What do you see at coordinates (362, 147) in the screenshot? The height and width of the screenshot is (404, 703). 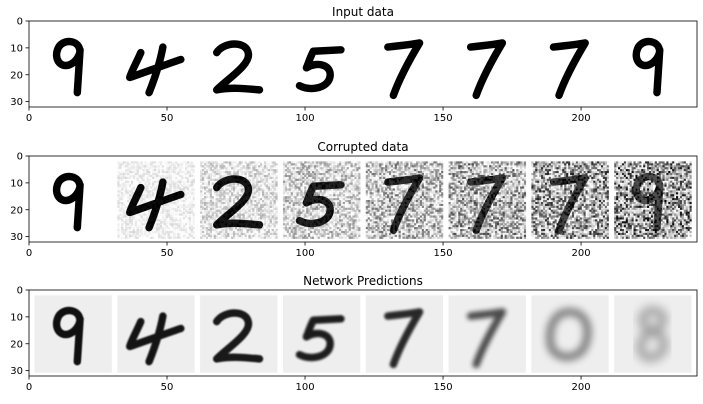 I see `panel-title: Corrupted data` at bounding box center [362, 147].